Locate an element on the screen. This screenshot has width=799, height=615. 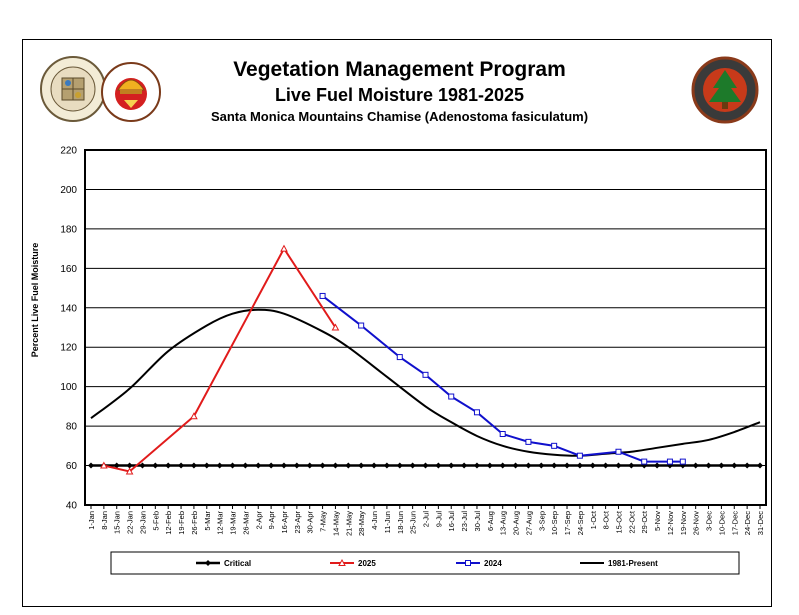
chart-subtitle: Live Fuel Moisture 1981-2025 is located at coordinates (399, 95).